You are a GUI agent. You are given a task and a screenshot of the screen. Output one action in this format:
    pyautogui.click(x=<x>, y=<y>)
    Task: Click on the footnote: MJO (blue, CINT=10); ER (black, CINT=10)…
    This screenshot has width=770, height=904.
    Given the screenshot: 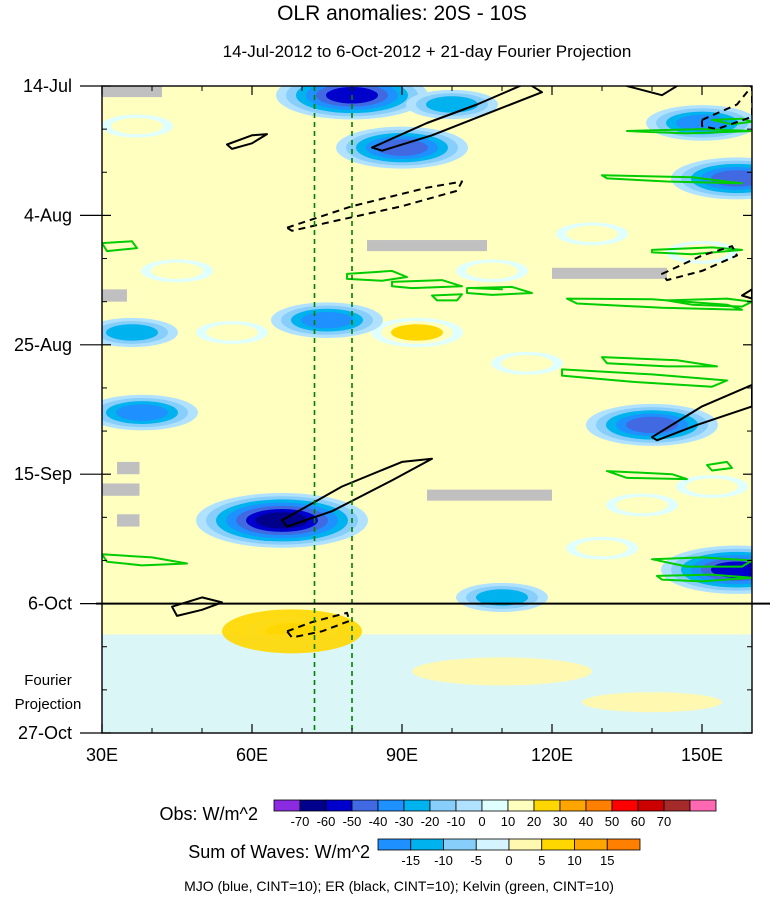 What is the action you would take?
    pyautogui.click(x=399, y=886)
    